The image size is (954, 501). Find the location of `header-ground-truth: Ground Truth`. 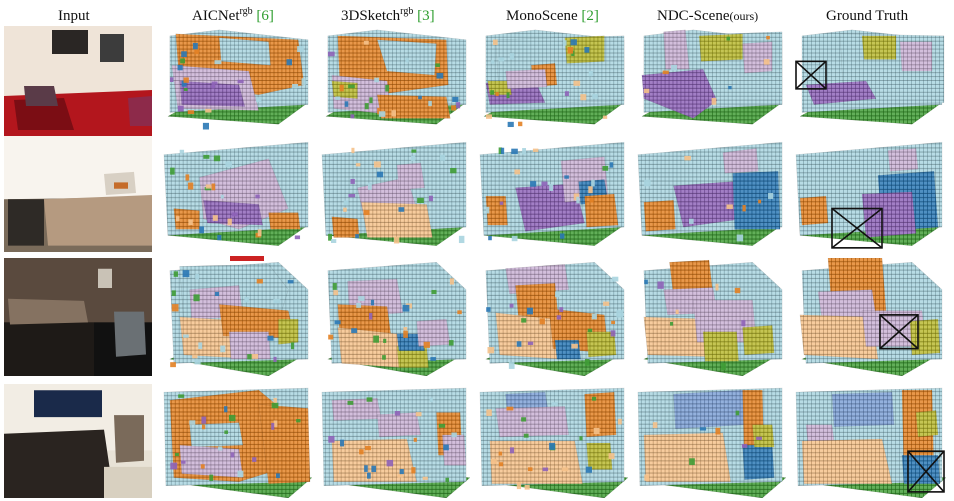

header-ground-truth: Ground Truth is located at coordinates (867, 16).